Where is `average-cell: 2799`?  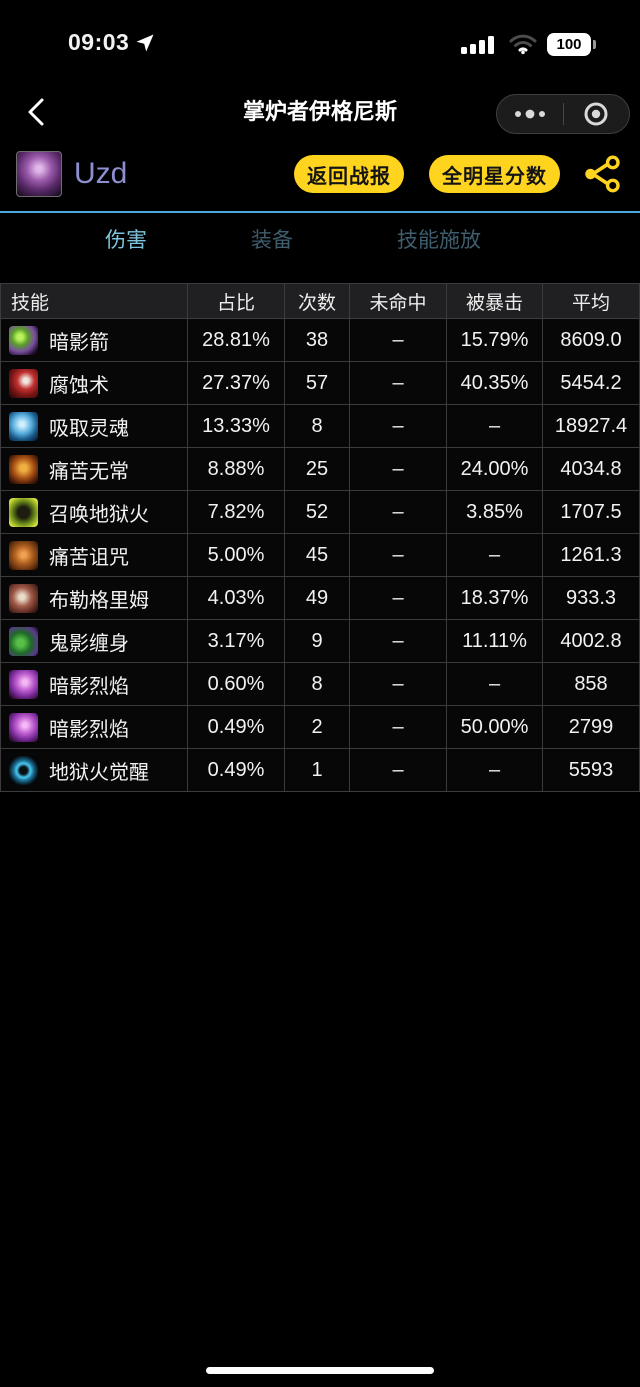 average-cell: 2799 is located at coordinates (591, 727).